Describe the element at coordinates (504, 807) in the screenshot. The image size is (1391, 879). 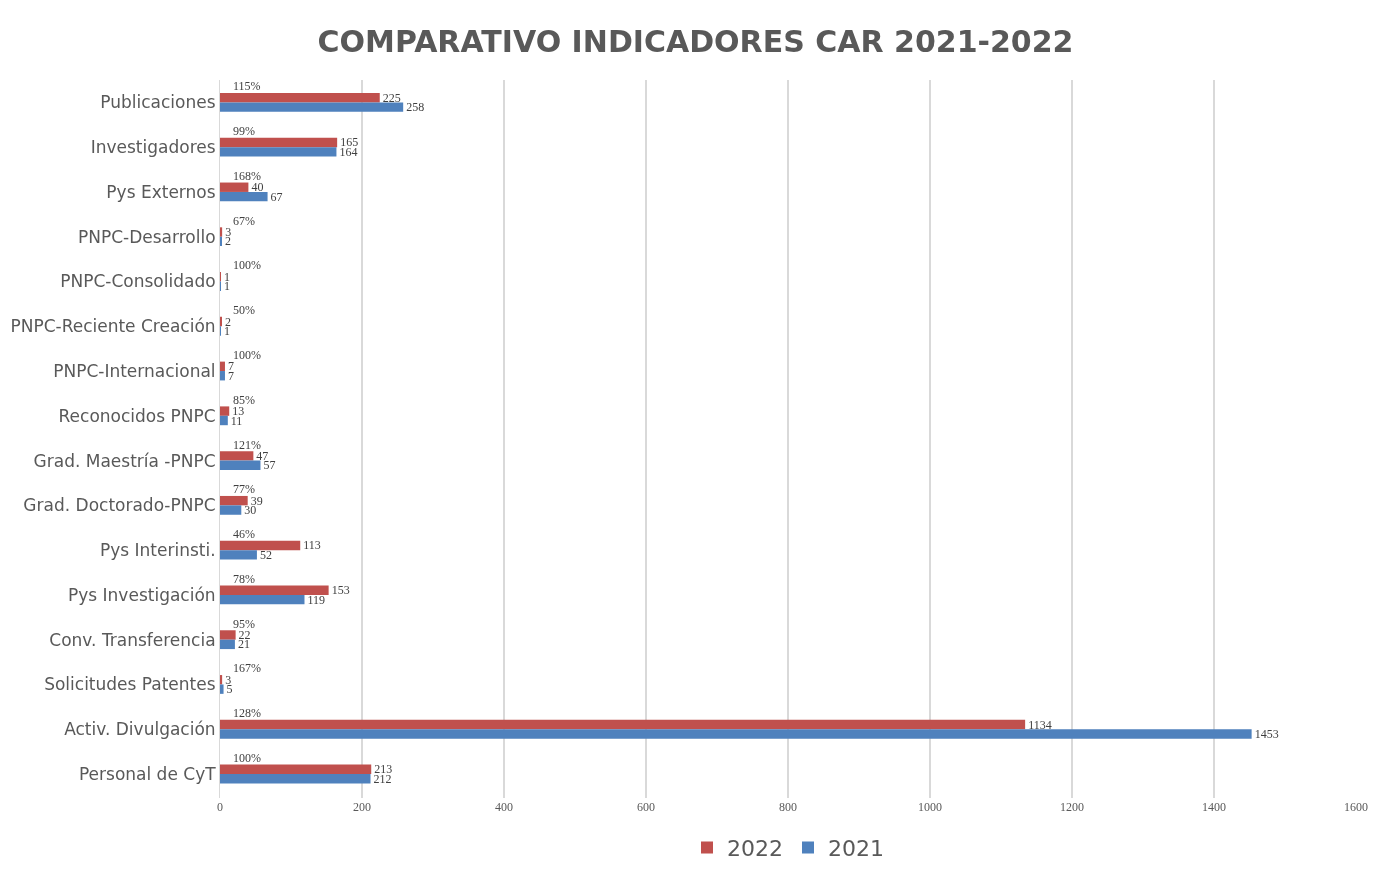
I see `x-tick-label: 400` at that location.